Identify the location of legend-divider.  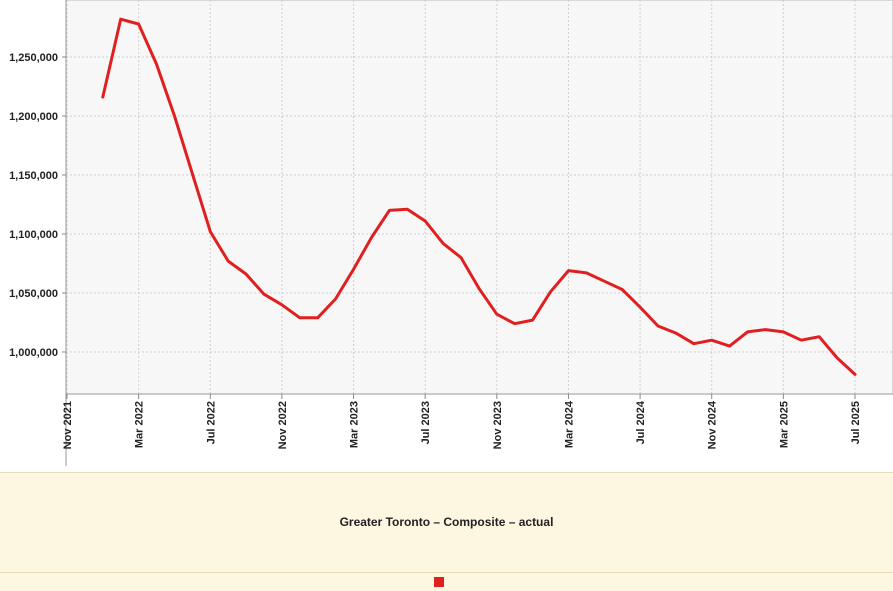
(446, 572).